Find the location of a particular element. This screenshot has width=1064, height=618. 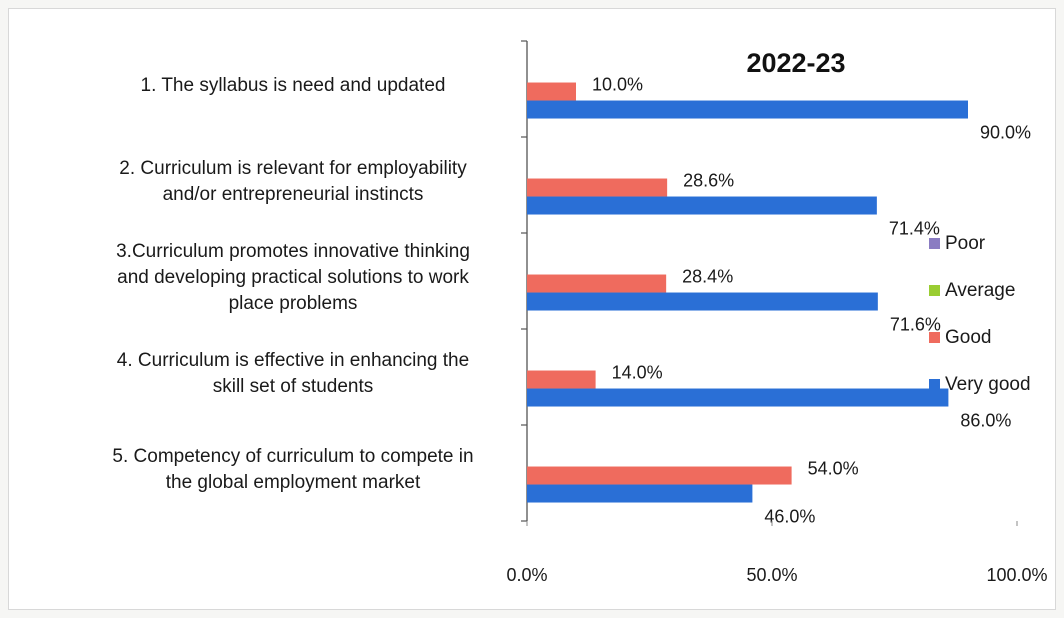

category-label: 1. The syllabus is need and updated is located at coordinates (293, 85).